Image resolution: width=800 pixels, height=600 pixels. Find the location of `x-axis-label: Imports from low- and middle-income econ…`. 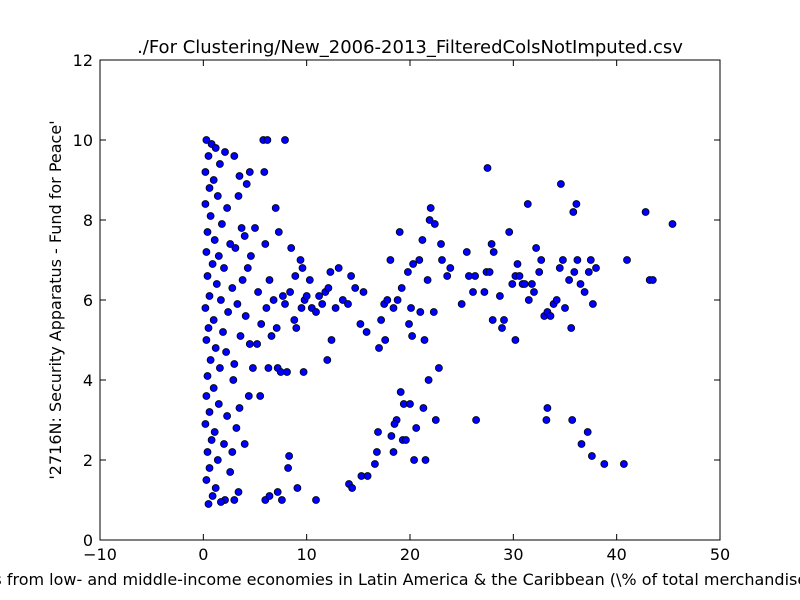

x-axis-label: Imports from low- and middle-income econ… is located at coordinates (400, 579).